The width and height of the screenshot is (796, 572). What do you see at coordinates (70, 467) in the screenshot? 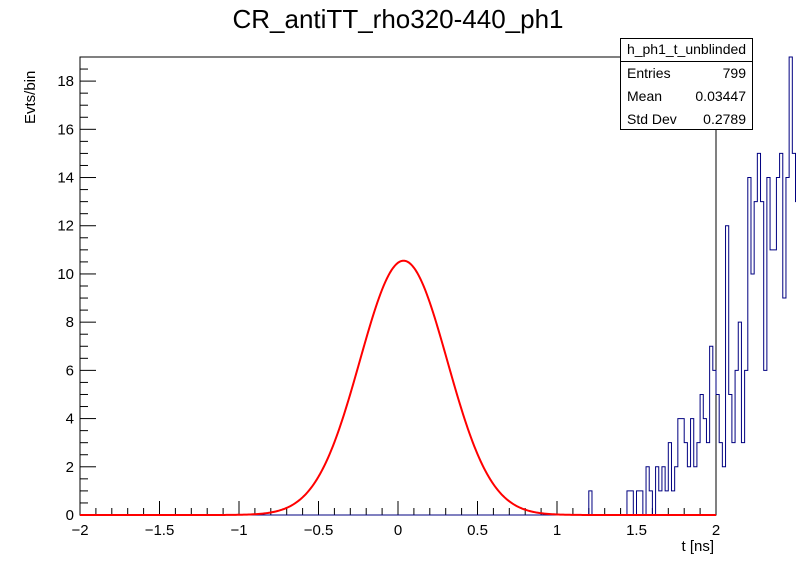
I see `y-tick-label: 2` at bounding box center [70, 467].